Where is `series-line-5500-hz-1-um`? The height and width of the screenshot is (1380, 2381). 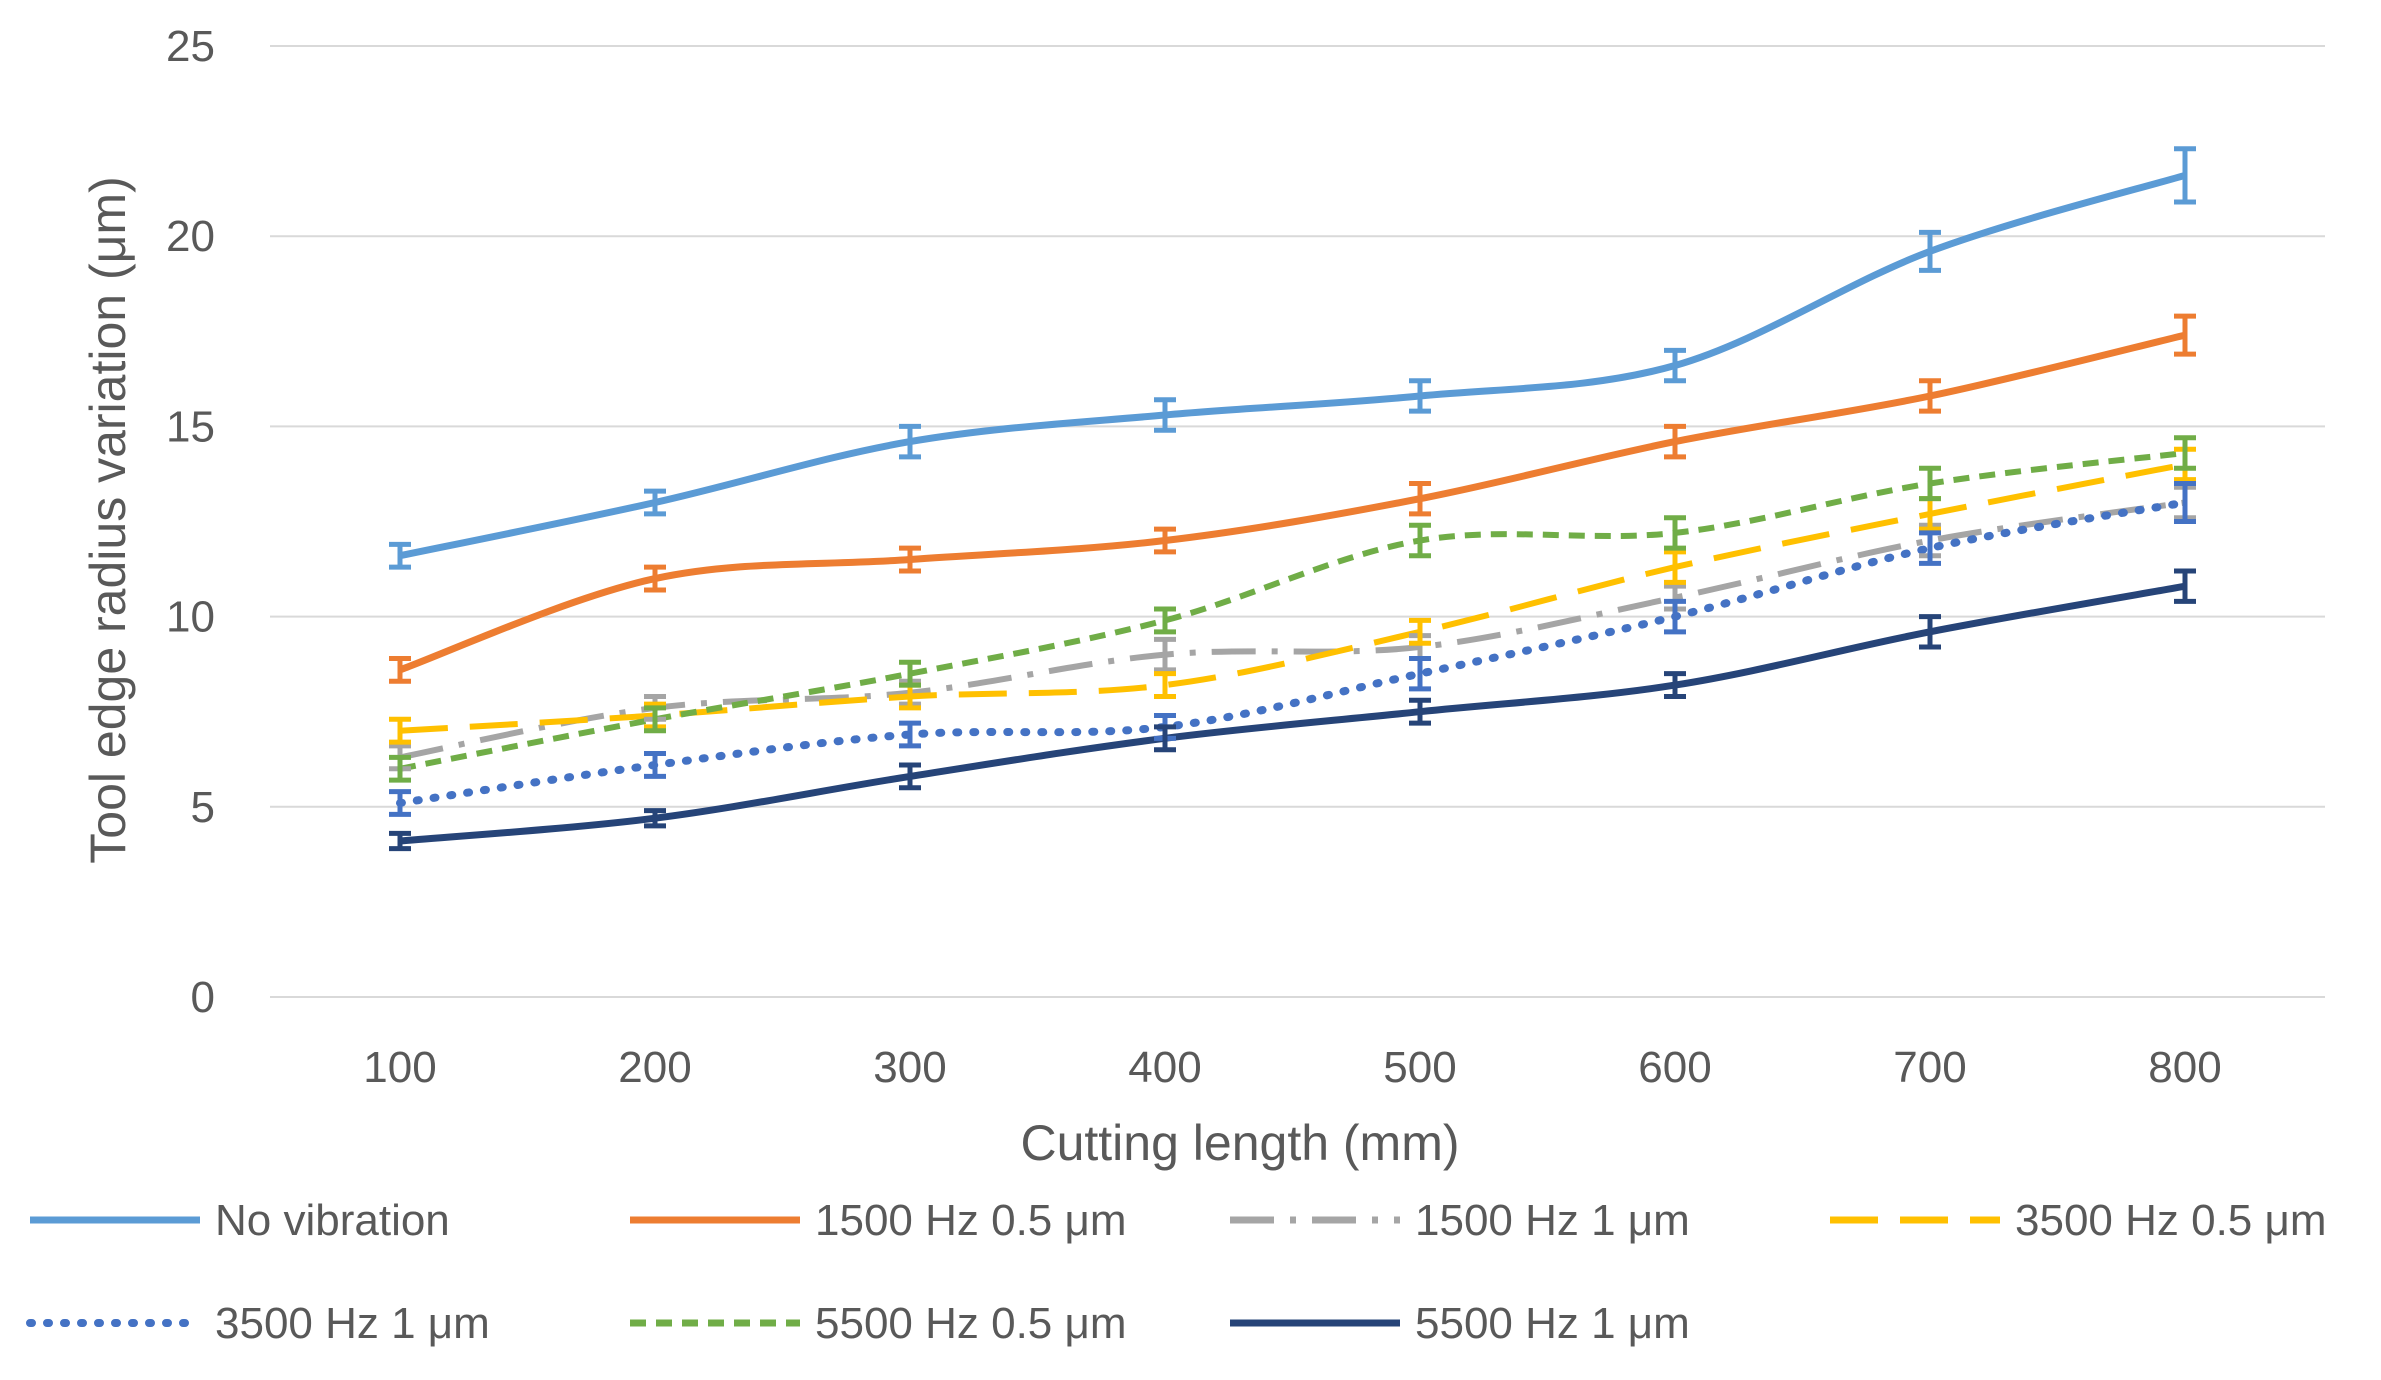 series-line-5500-hz-1-um is located at coordinates (1292, 713).